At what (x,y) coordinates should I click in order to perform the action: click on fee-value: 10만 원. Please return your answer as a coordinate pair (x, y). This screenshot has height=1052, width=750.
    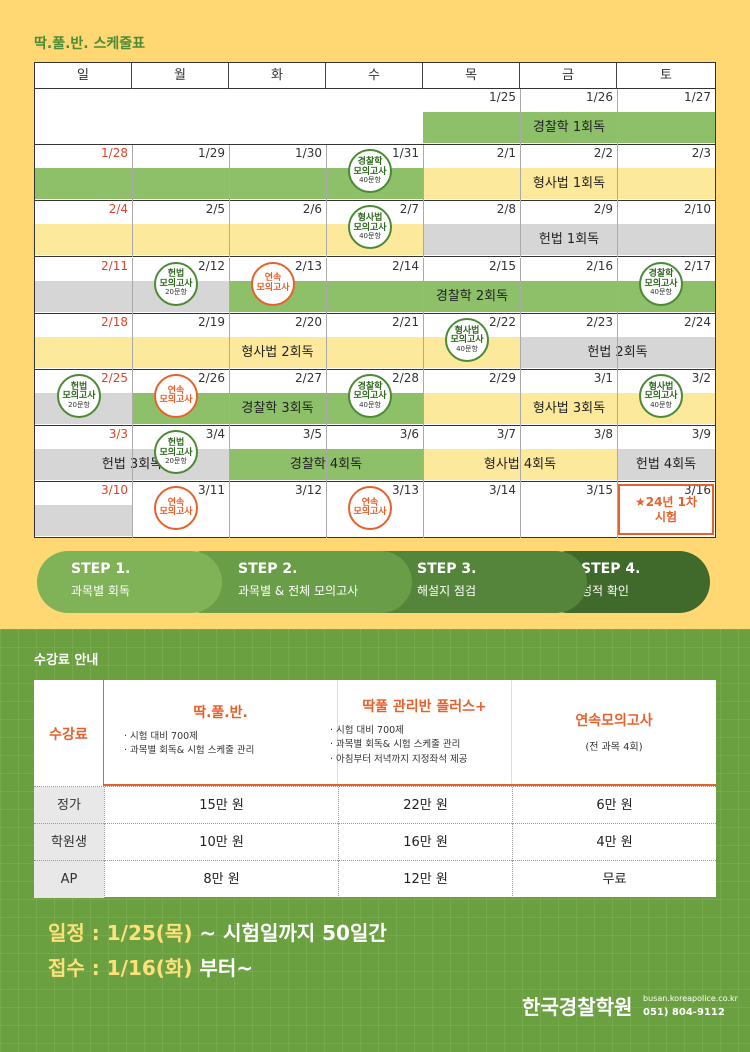
    Looking at the image, I should click on (221, 842).